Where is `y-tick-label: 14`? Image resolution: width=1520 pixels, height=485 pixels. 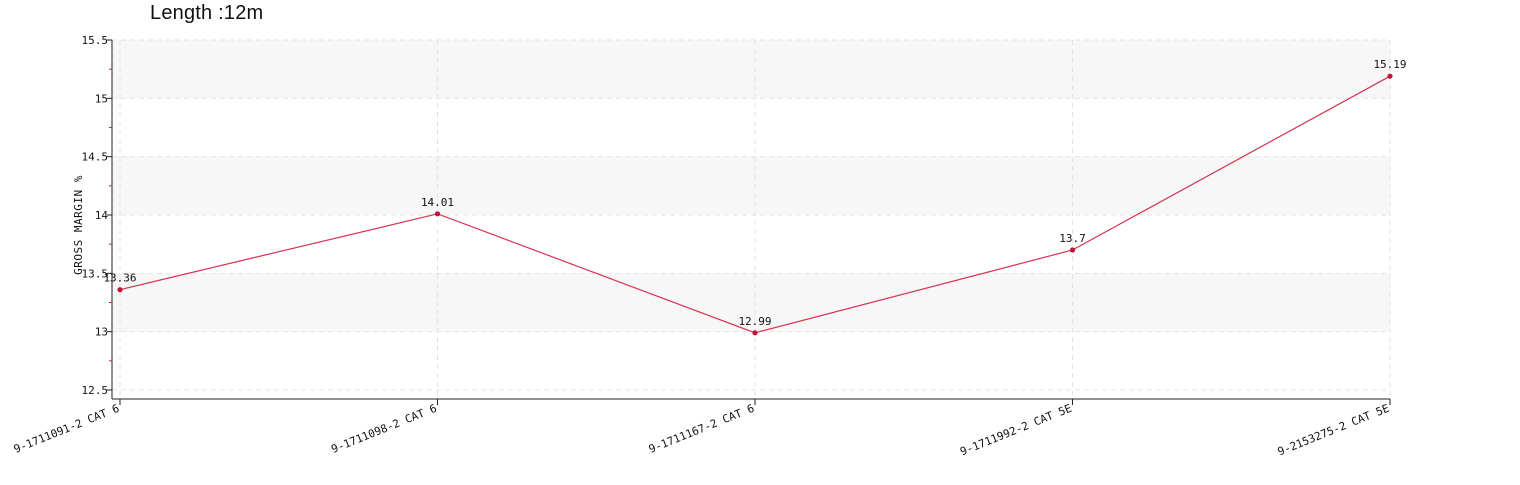 y-tick-label: 14 is located at coordinates (102, 215).